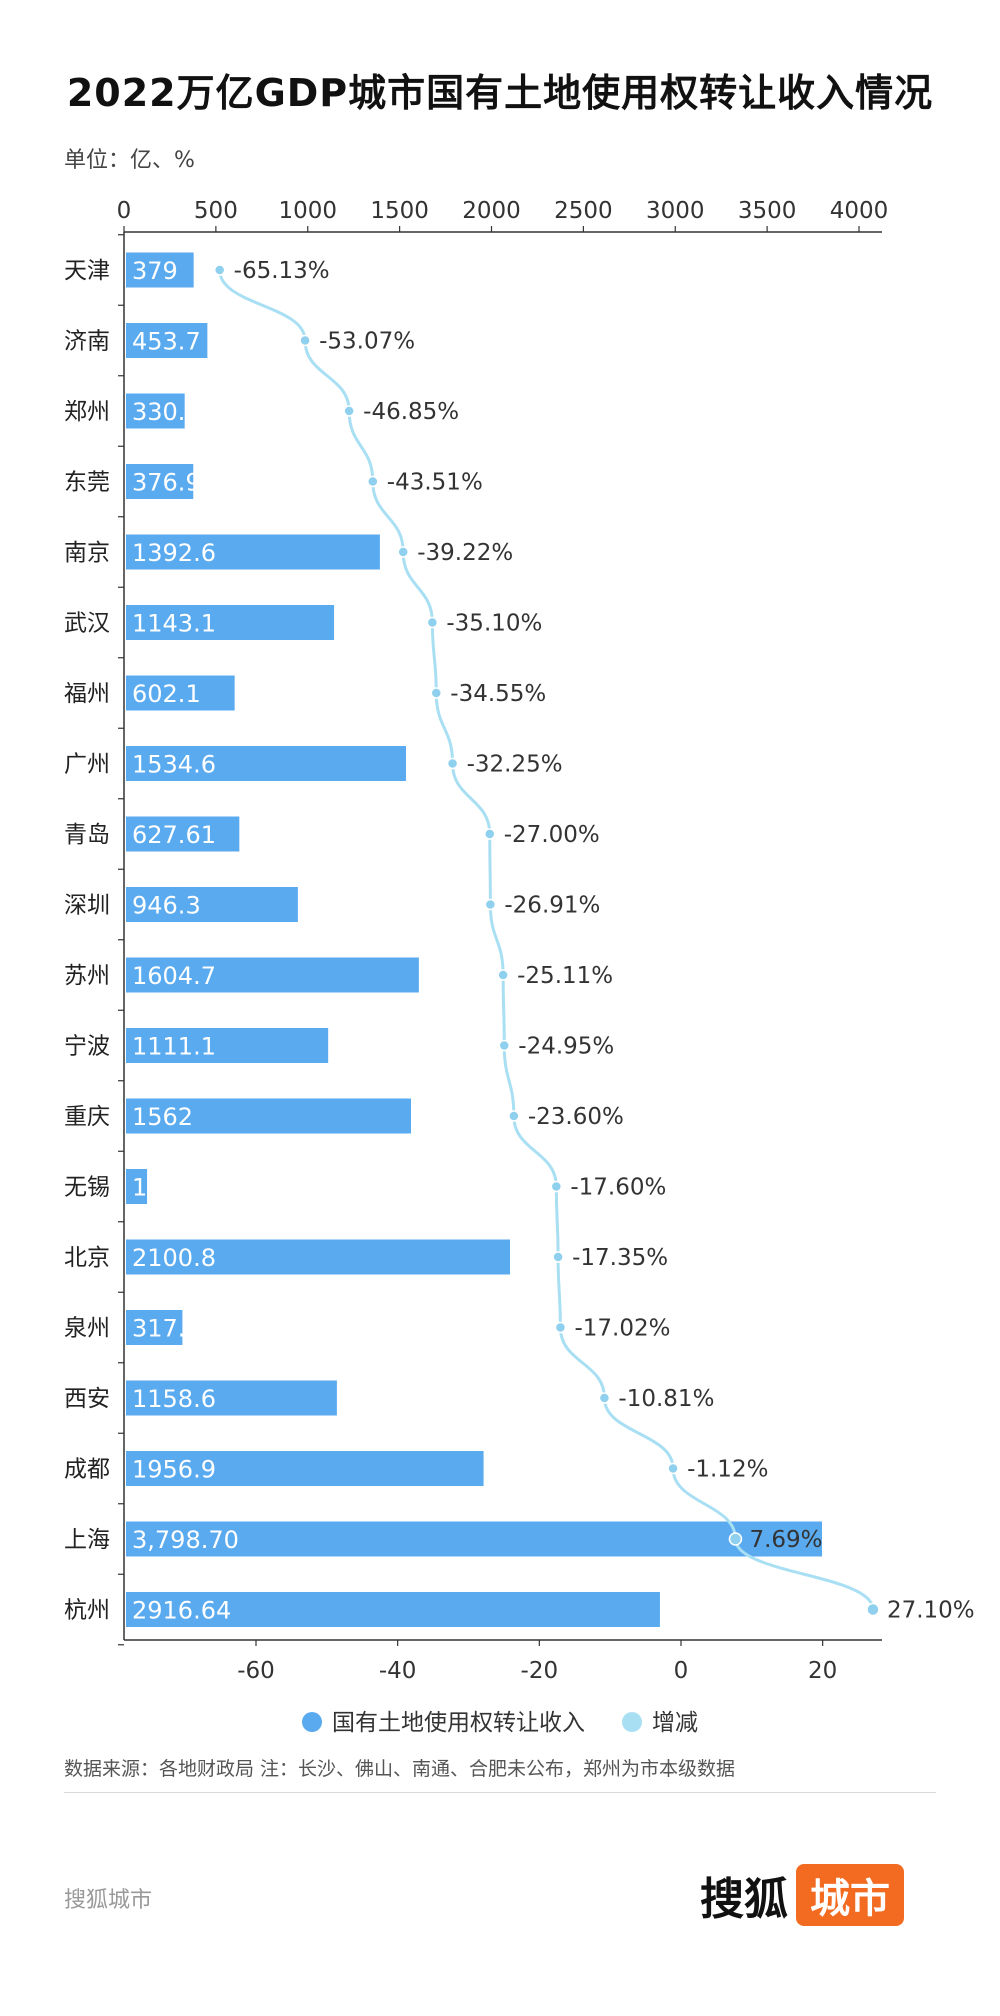 Image resolution: width=1000 pixels, height=2016 pixels. Describe the element at coordinates (675, 211) in the screenshot. I see `top-tick-label: 3000` at that location.